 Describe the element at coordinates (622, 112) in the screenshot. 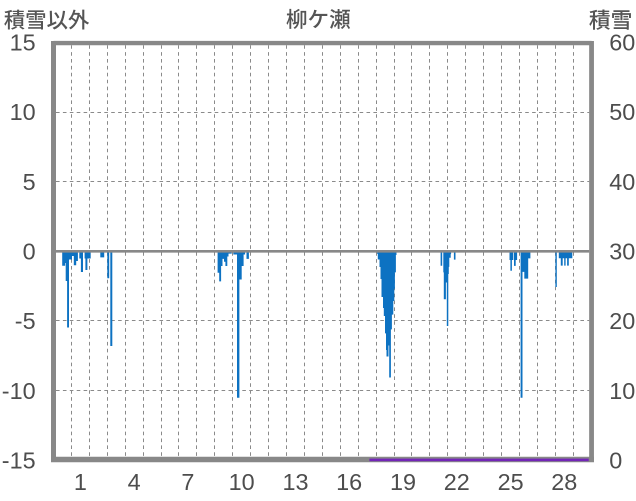

I see `svg-text: 50` at that location.